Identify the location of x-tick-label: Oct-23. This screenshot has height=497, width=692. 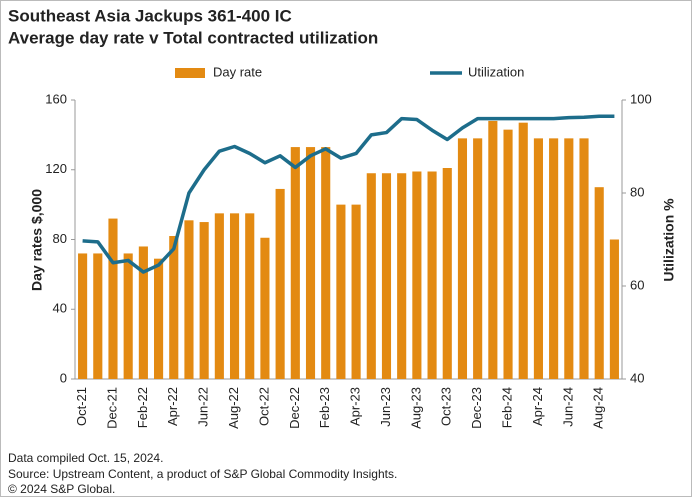
(446, 406).